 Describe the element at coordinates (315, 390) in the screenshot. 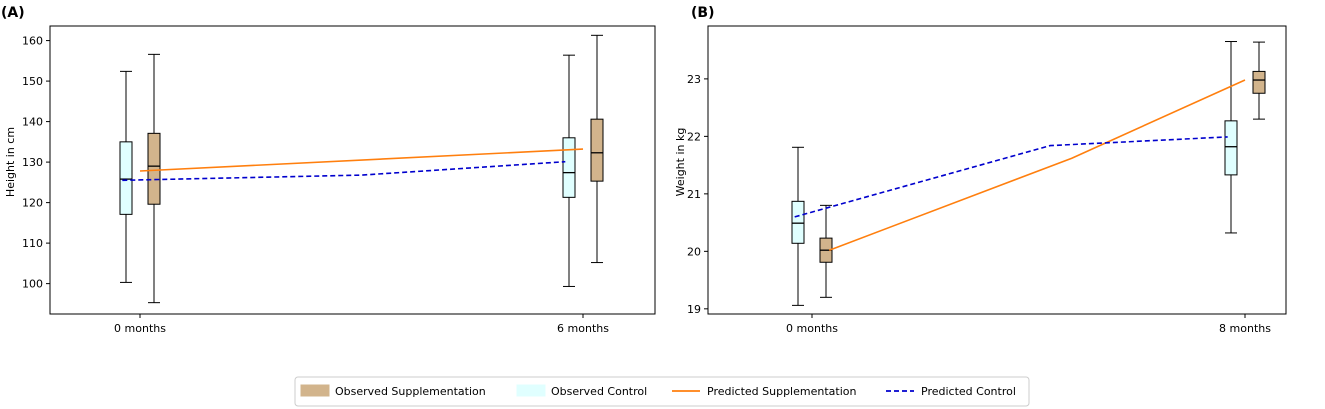

I see `legend-swatch-observed-supplementation` at that location.